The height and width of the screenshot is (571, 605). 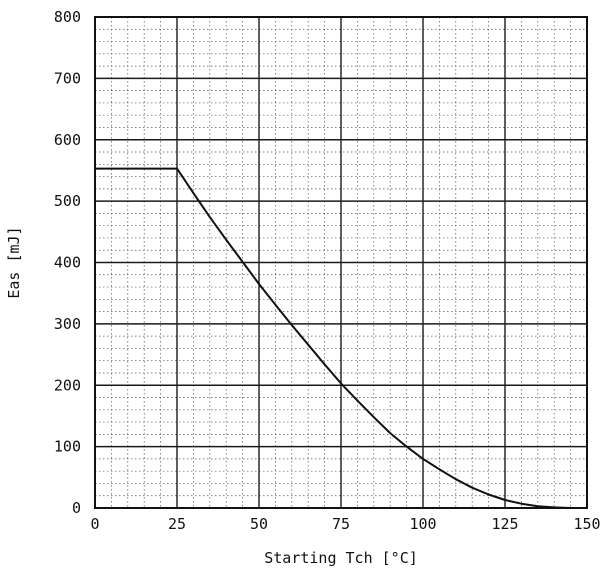 What do you see at coordinates (76, 508) in the screenshot?
I see `y-tick-label: 0` at bounding box center [76, 508].